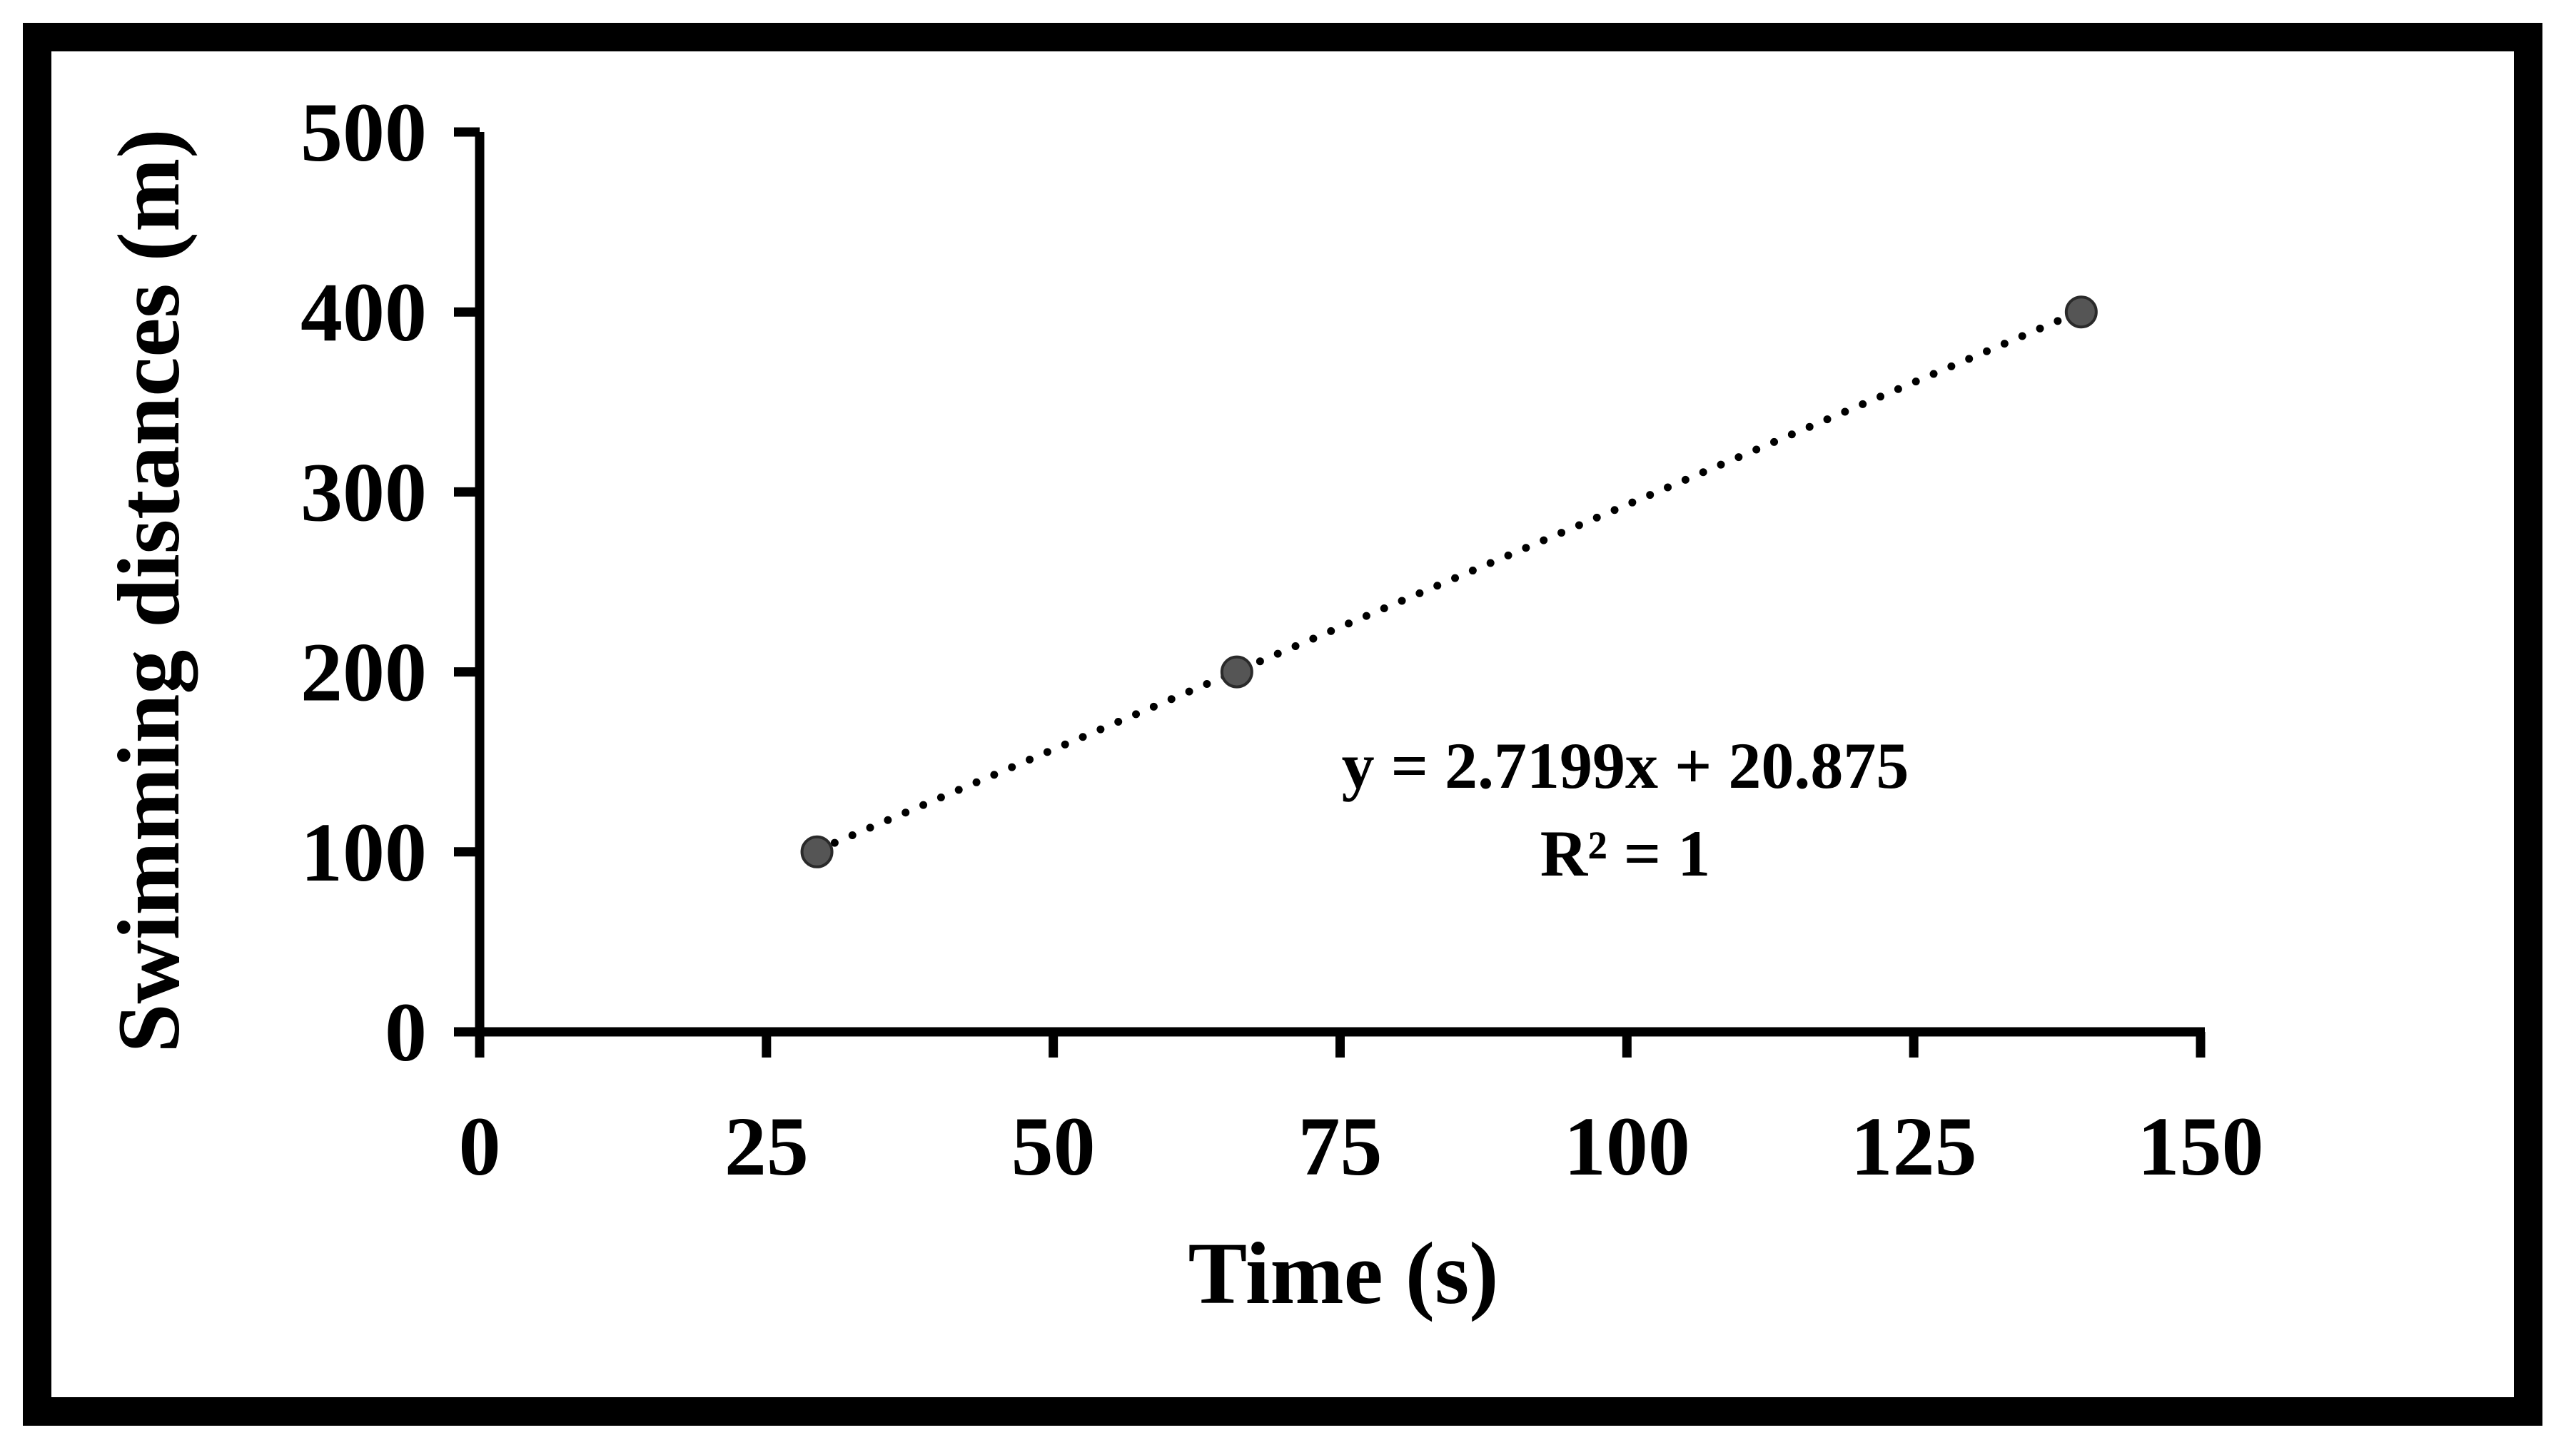  Describe the element at coordinates (363, 132) in the screenshot. I see `y-tick-label: 500` at that location.